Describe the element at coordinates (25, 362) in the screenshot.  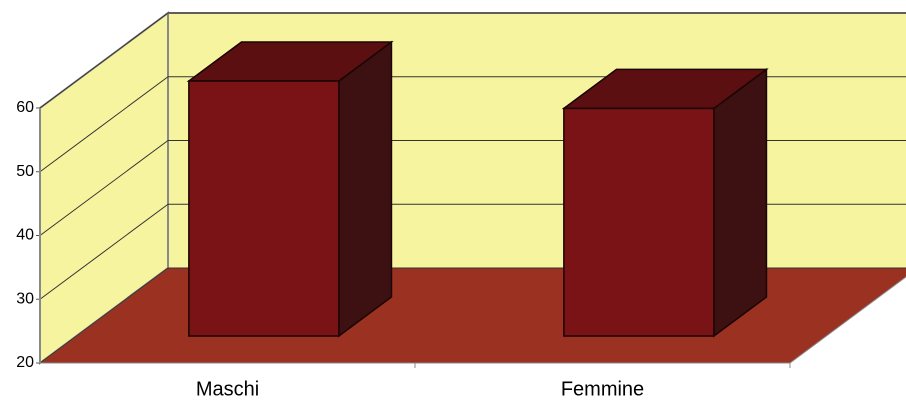
I see `y-tick-label: 20` at that location.